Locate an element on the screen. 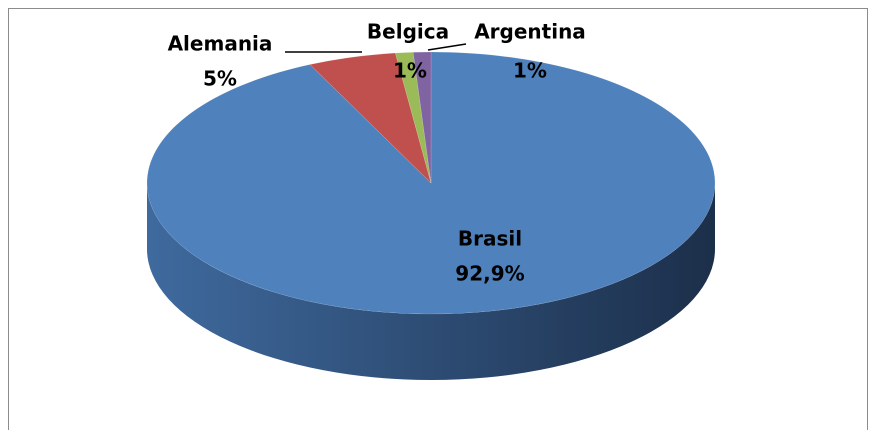  slice-value-label: 92,9% is located at coordinates (489, 274).